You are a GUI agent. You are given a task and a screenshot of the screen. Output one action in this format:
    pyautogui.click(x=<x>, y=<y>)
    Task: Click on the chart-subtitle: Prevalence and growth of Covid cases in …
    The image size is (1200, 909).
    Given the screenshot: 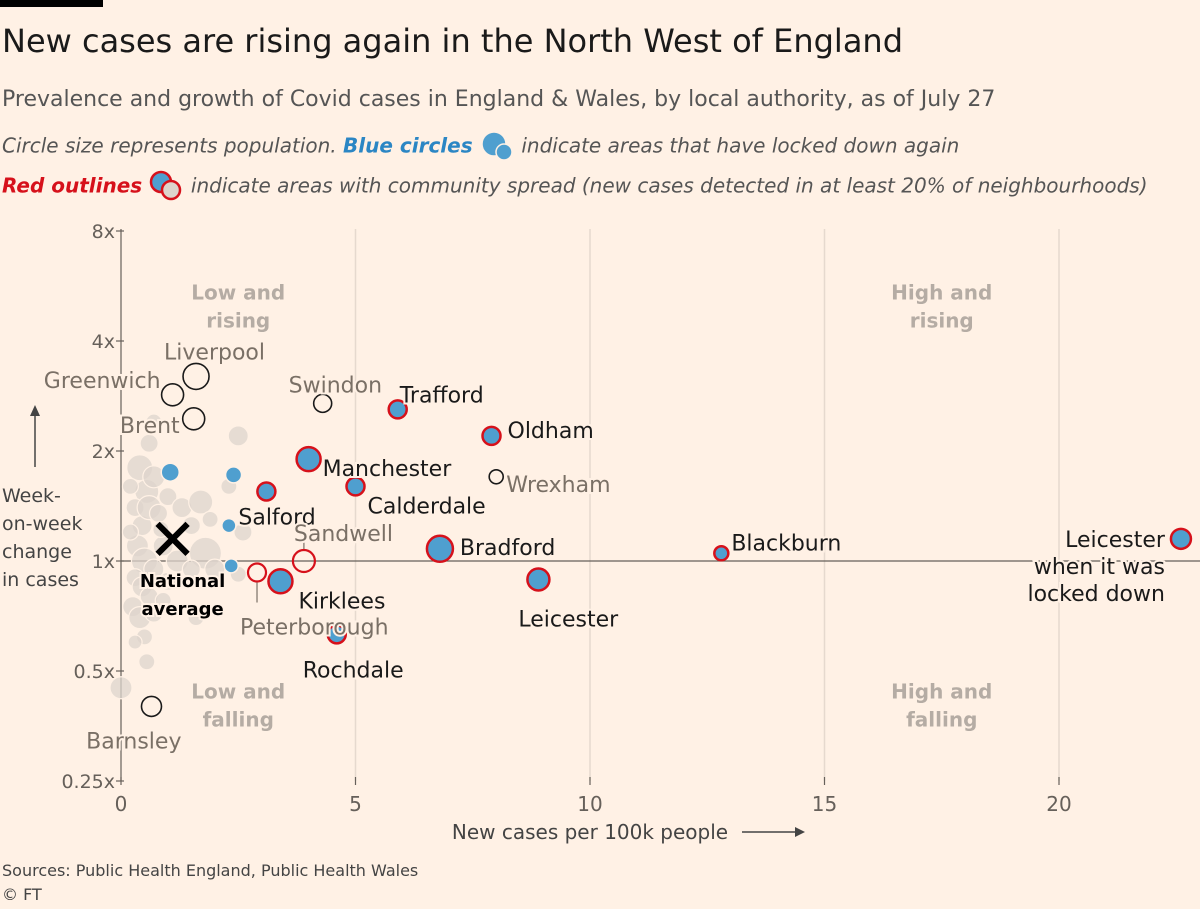 What is the action you would take?
    pyautogui.click(x=499, y=99)
    